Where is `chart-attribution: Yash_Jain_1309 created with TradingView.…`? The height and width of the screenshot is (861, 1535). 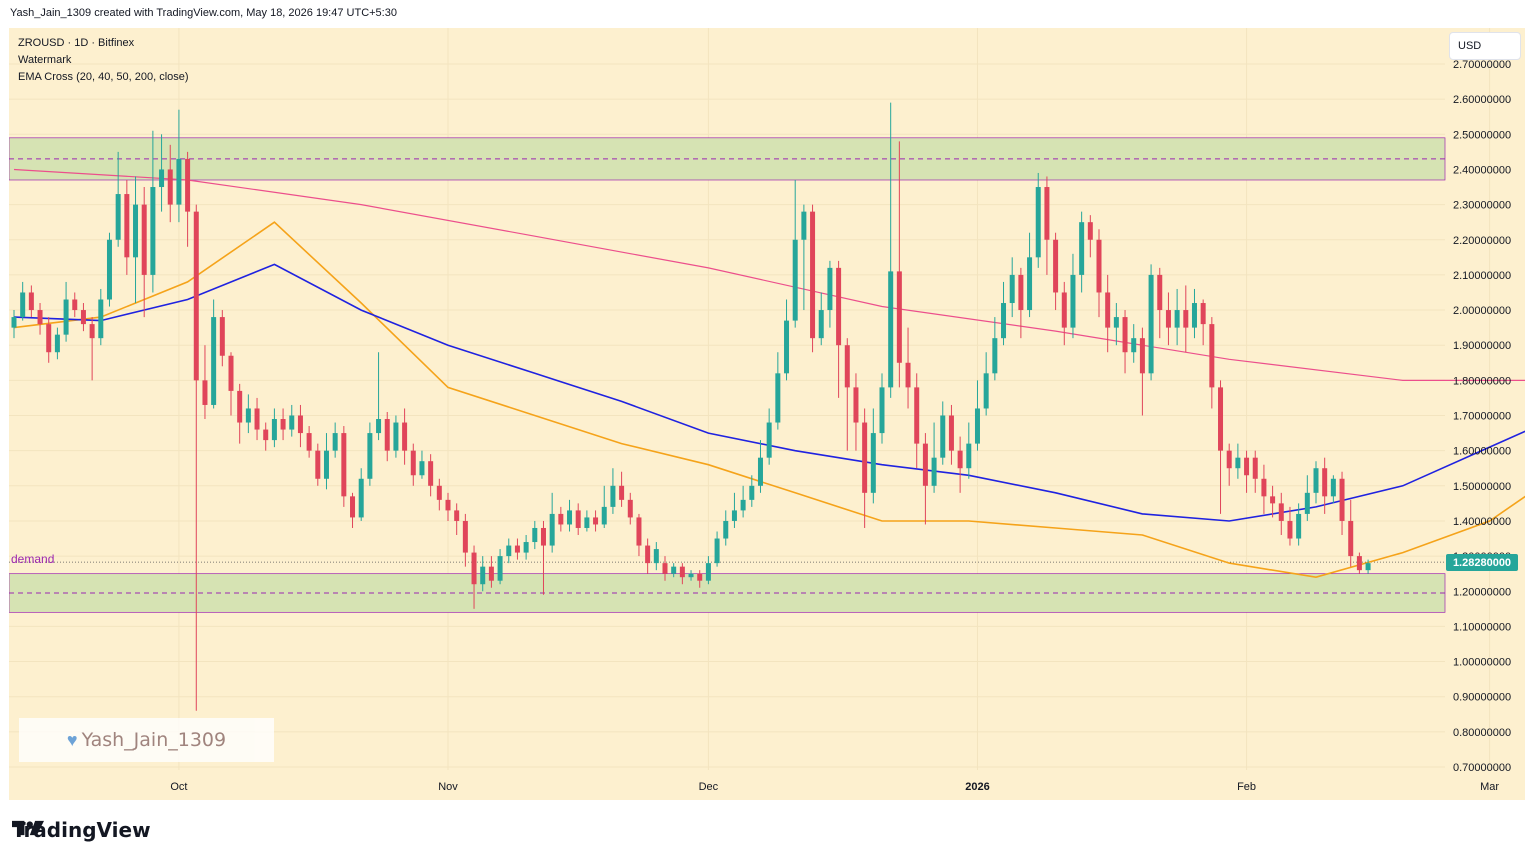
chart-attribution: Yash_Jain_1309 created with TradingView.… is located at coordinates (203, 13).